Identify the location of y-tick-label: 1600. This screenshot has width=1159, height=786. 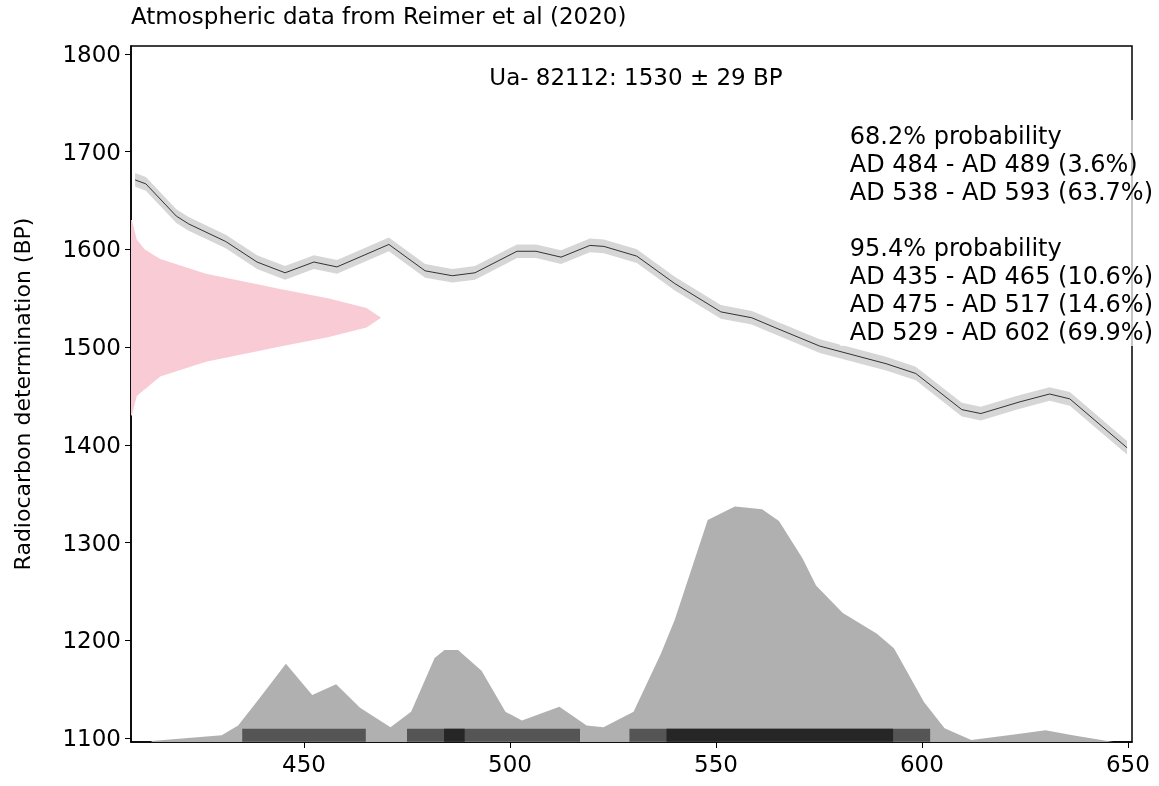
(91, 249).